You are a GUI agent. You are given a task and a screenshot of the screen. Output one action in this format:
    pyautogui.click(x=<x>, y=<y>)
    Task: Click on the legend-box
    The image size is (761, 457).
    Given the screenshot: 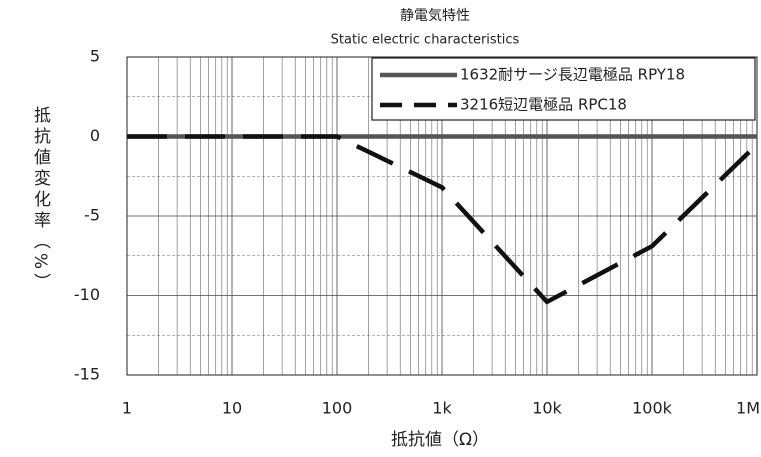 What is the action you would take?
    pyautogui.click(x=563, y=89)
    